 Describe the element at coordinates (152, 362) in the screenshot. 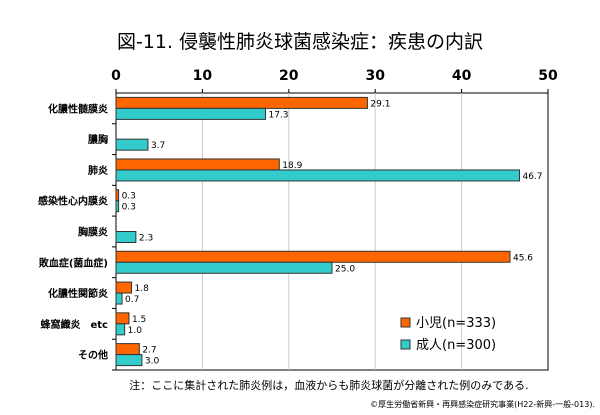

I see `data-label: 3.0` at that location.